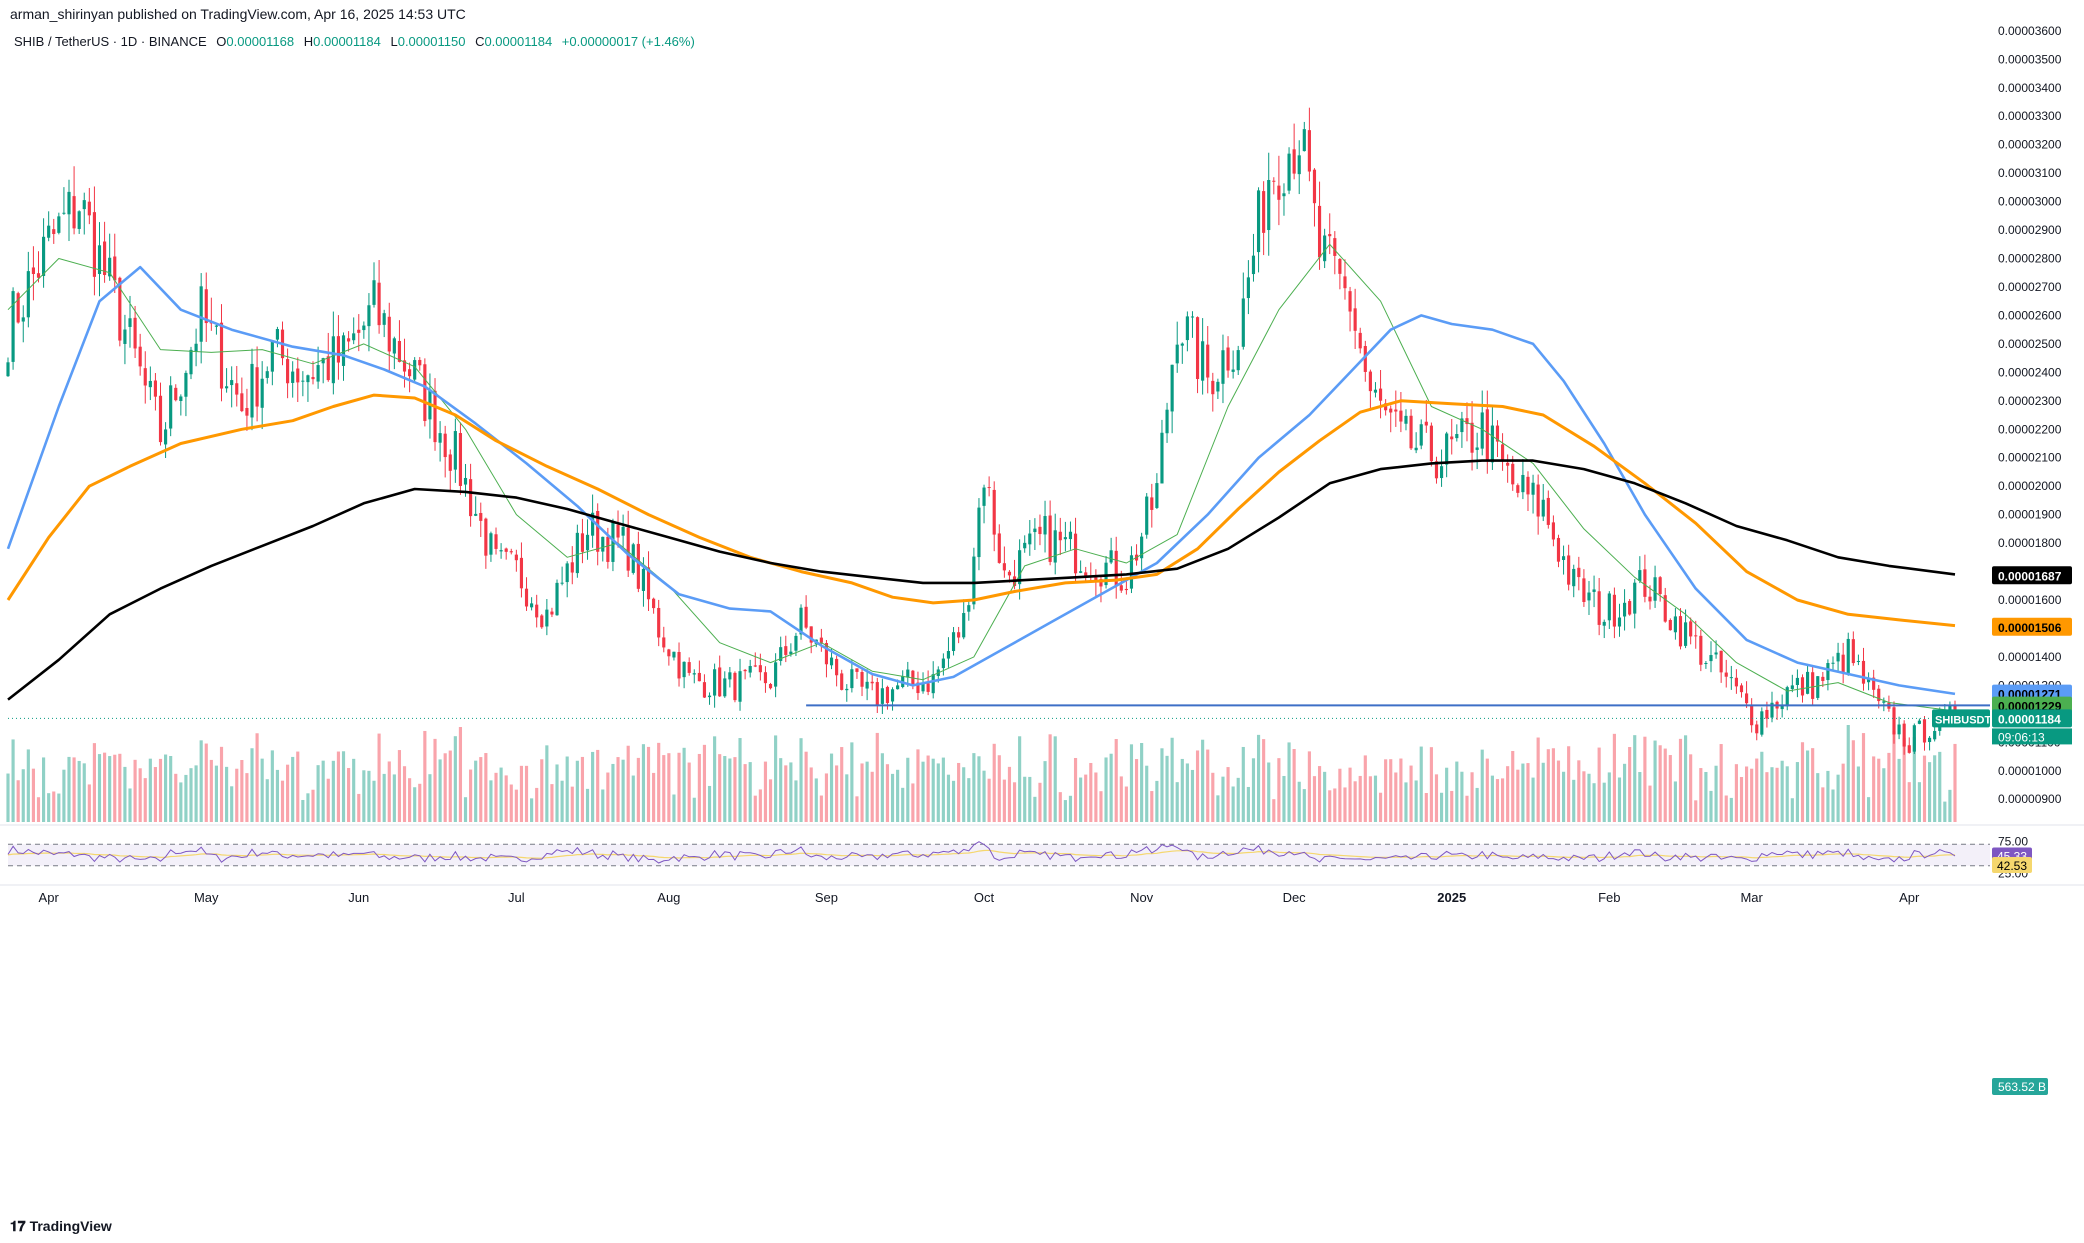 The image size is (2084, 1243). Describe the element at coordinates (2030, 230) in the screenshot. I see `y-tick-label: 0.00002900` at that location.